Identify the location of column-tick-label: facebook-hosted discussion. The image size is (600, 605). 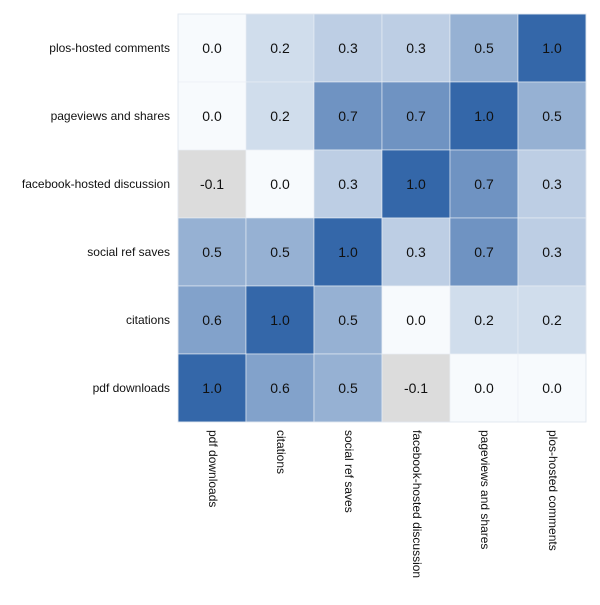
(417, 504).